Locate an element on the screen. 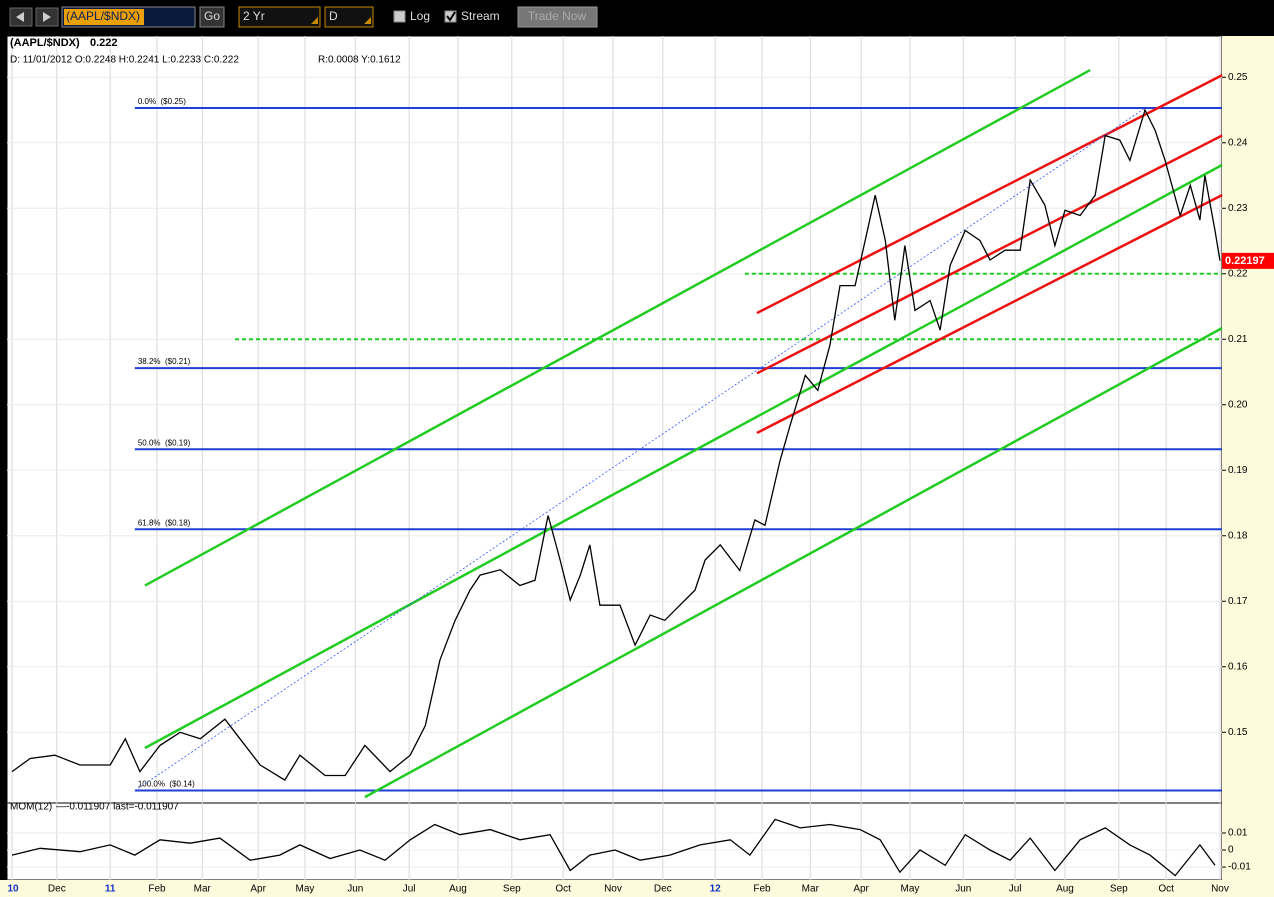 Image resolution: width=1274 pixels, height=897 pixels. go-label: Go is located at coordinates (212, 16).